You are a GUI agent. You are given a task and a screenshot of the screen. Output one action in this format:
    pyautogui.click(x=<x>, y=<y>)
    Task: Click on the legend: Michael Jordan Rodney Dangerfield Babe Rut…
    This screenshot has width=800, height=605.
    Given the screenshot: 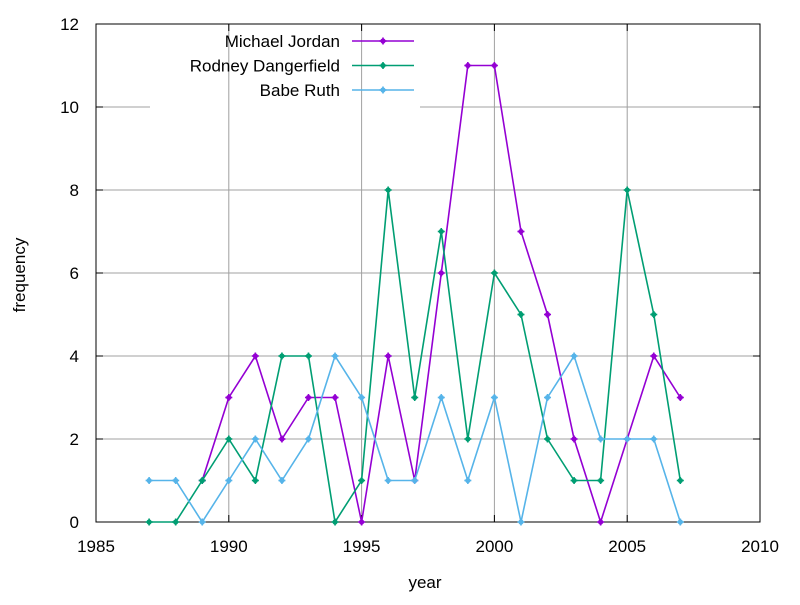 What is the action you would take?
    pyautogui.click(x=302, y=66)
    